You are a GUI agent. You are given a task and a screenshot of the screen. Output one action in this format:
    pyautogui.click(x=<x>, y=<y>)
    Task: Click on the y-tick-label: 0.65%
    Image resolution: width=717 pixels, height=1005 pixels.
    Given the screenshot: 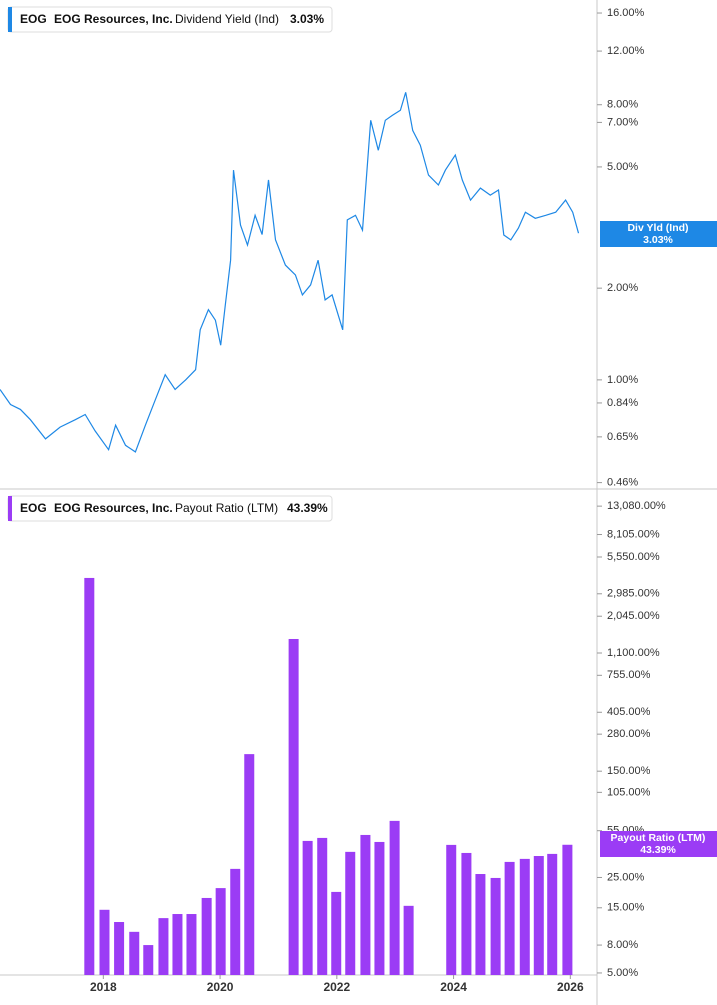 What is the action you would take?
    pyautogui.click(x=622, y=437)
    